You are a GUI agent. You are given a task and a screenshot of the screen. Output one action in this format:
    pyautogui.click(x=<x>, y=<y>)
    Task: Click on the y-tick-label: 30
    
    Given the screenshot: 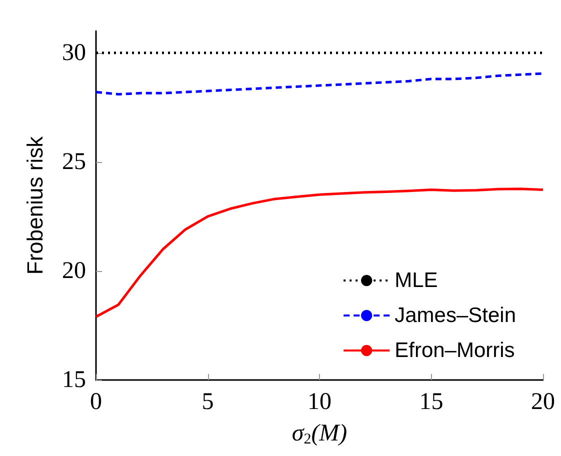 What is the action you would take?
    pyautogui.click(x=74, y=53)
    